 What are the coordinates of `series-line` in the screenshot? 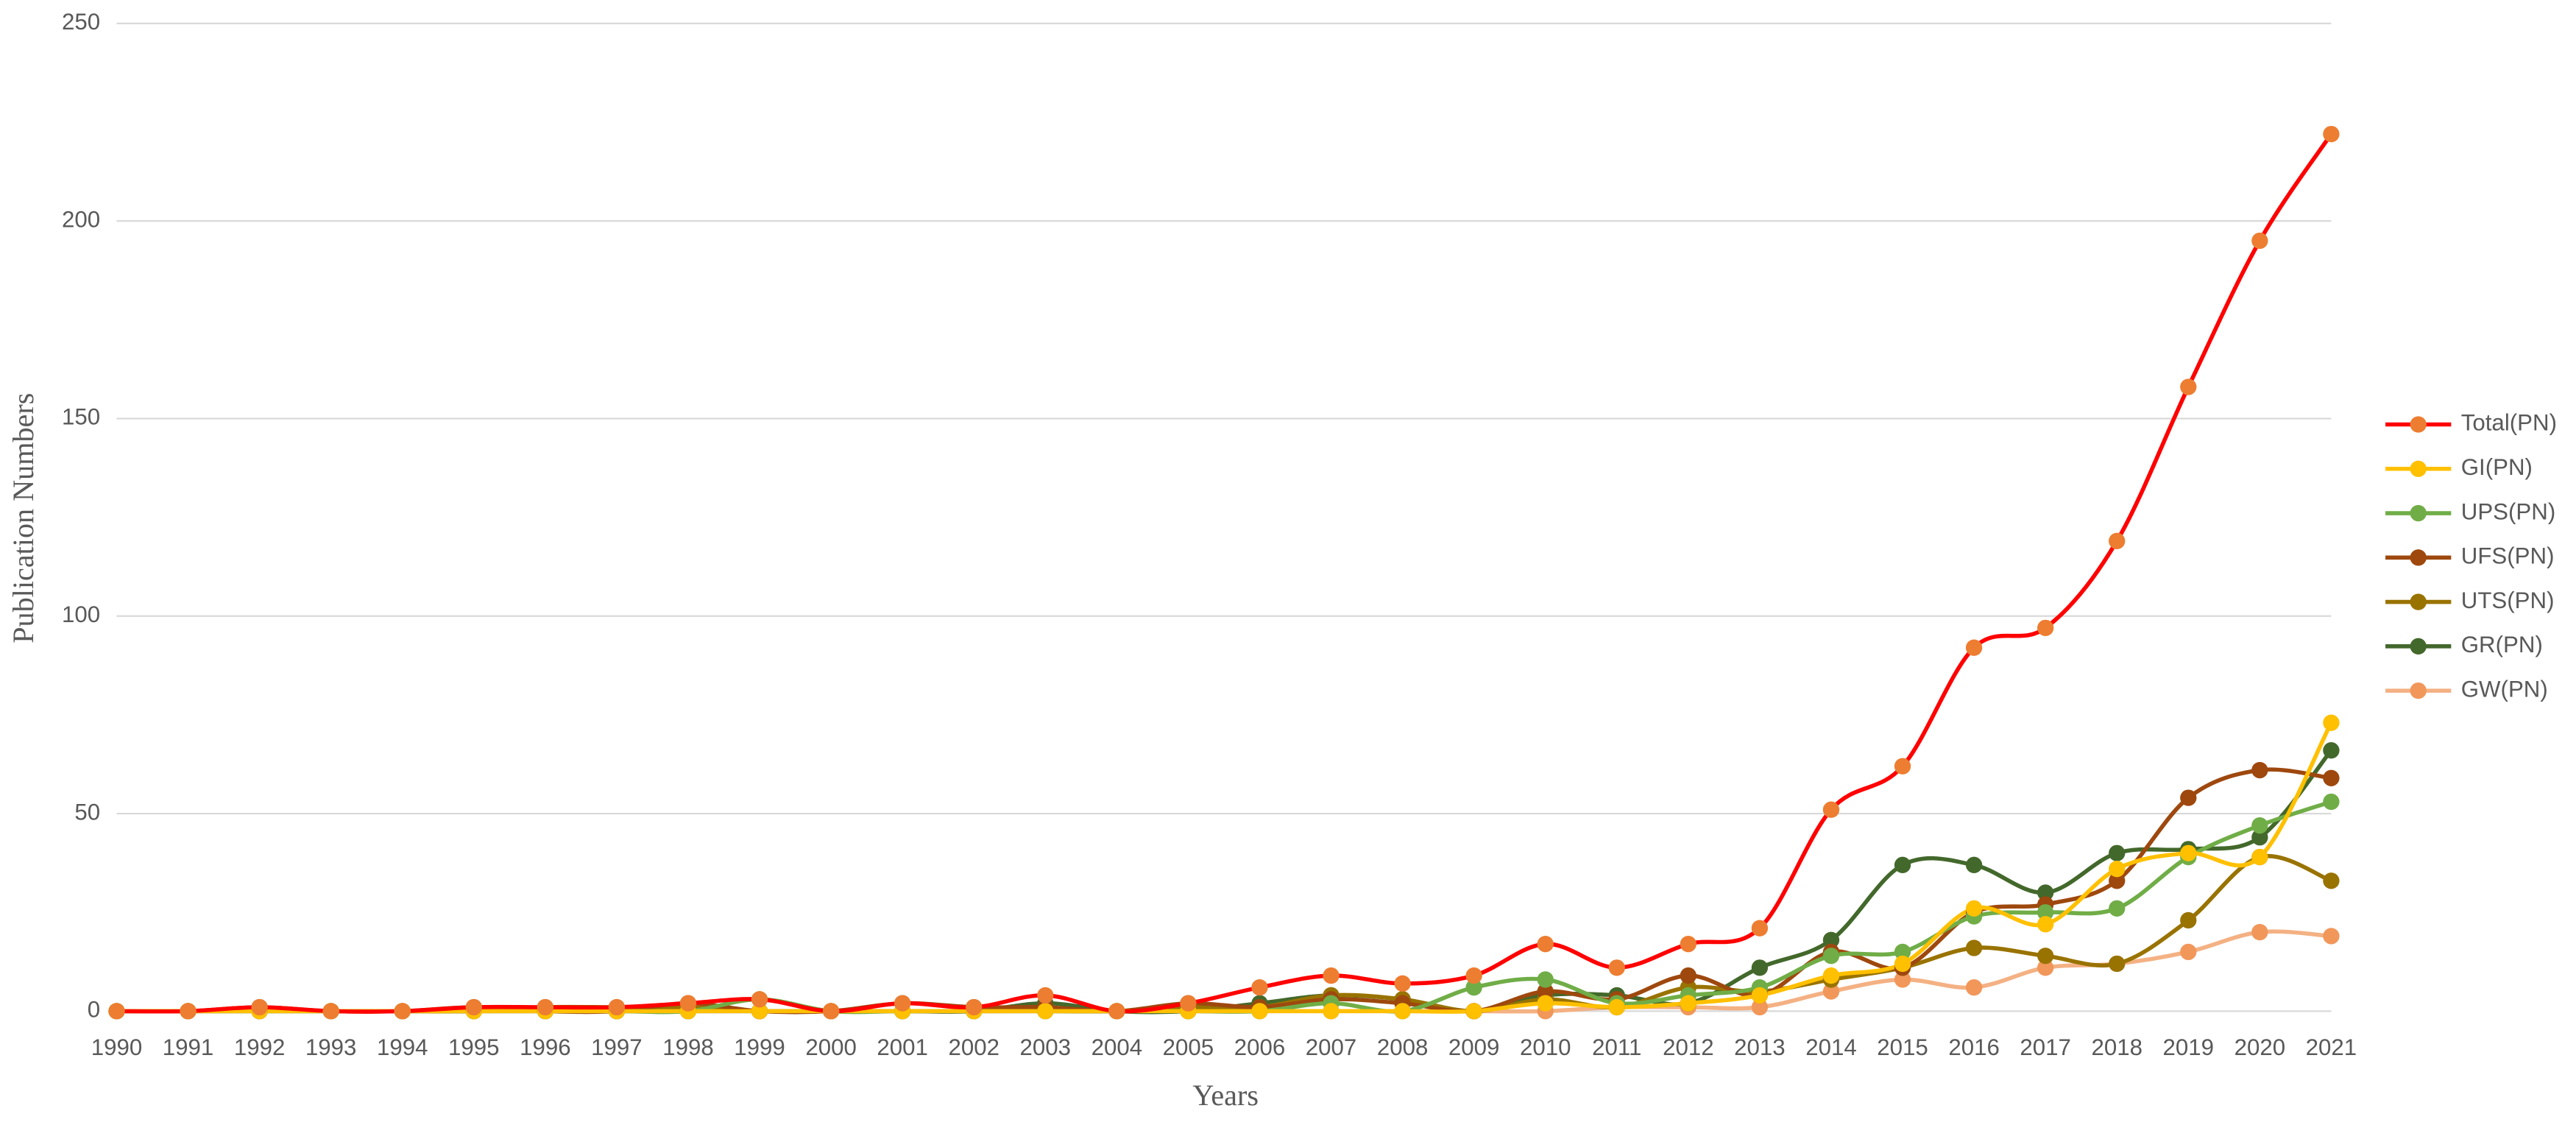 It's located at (1224, 933).